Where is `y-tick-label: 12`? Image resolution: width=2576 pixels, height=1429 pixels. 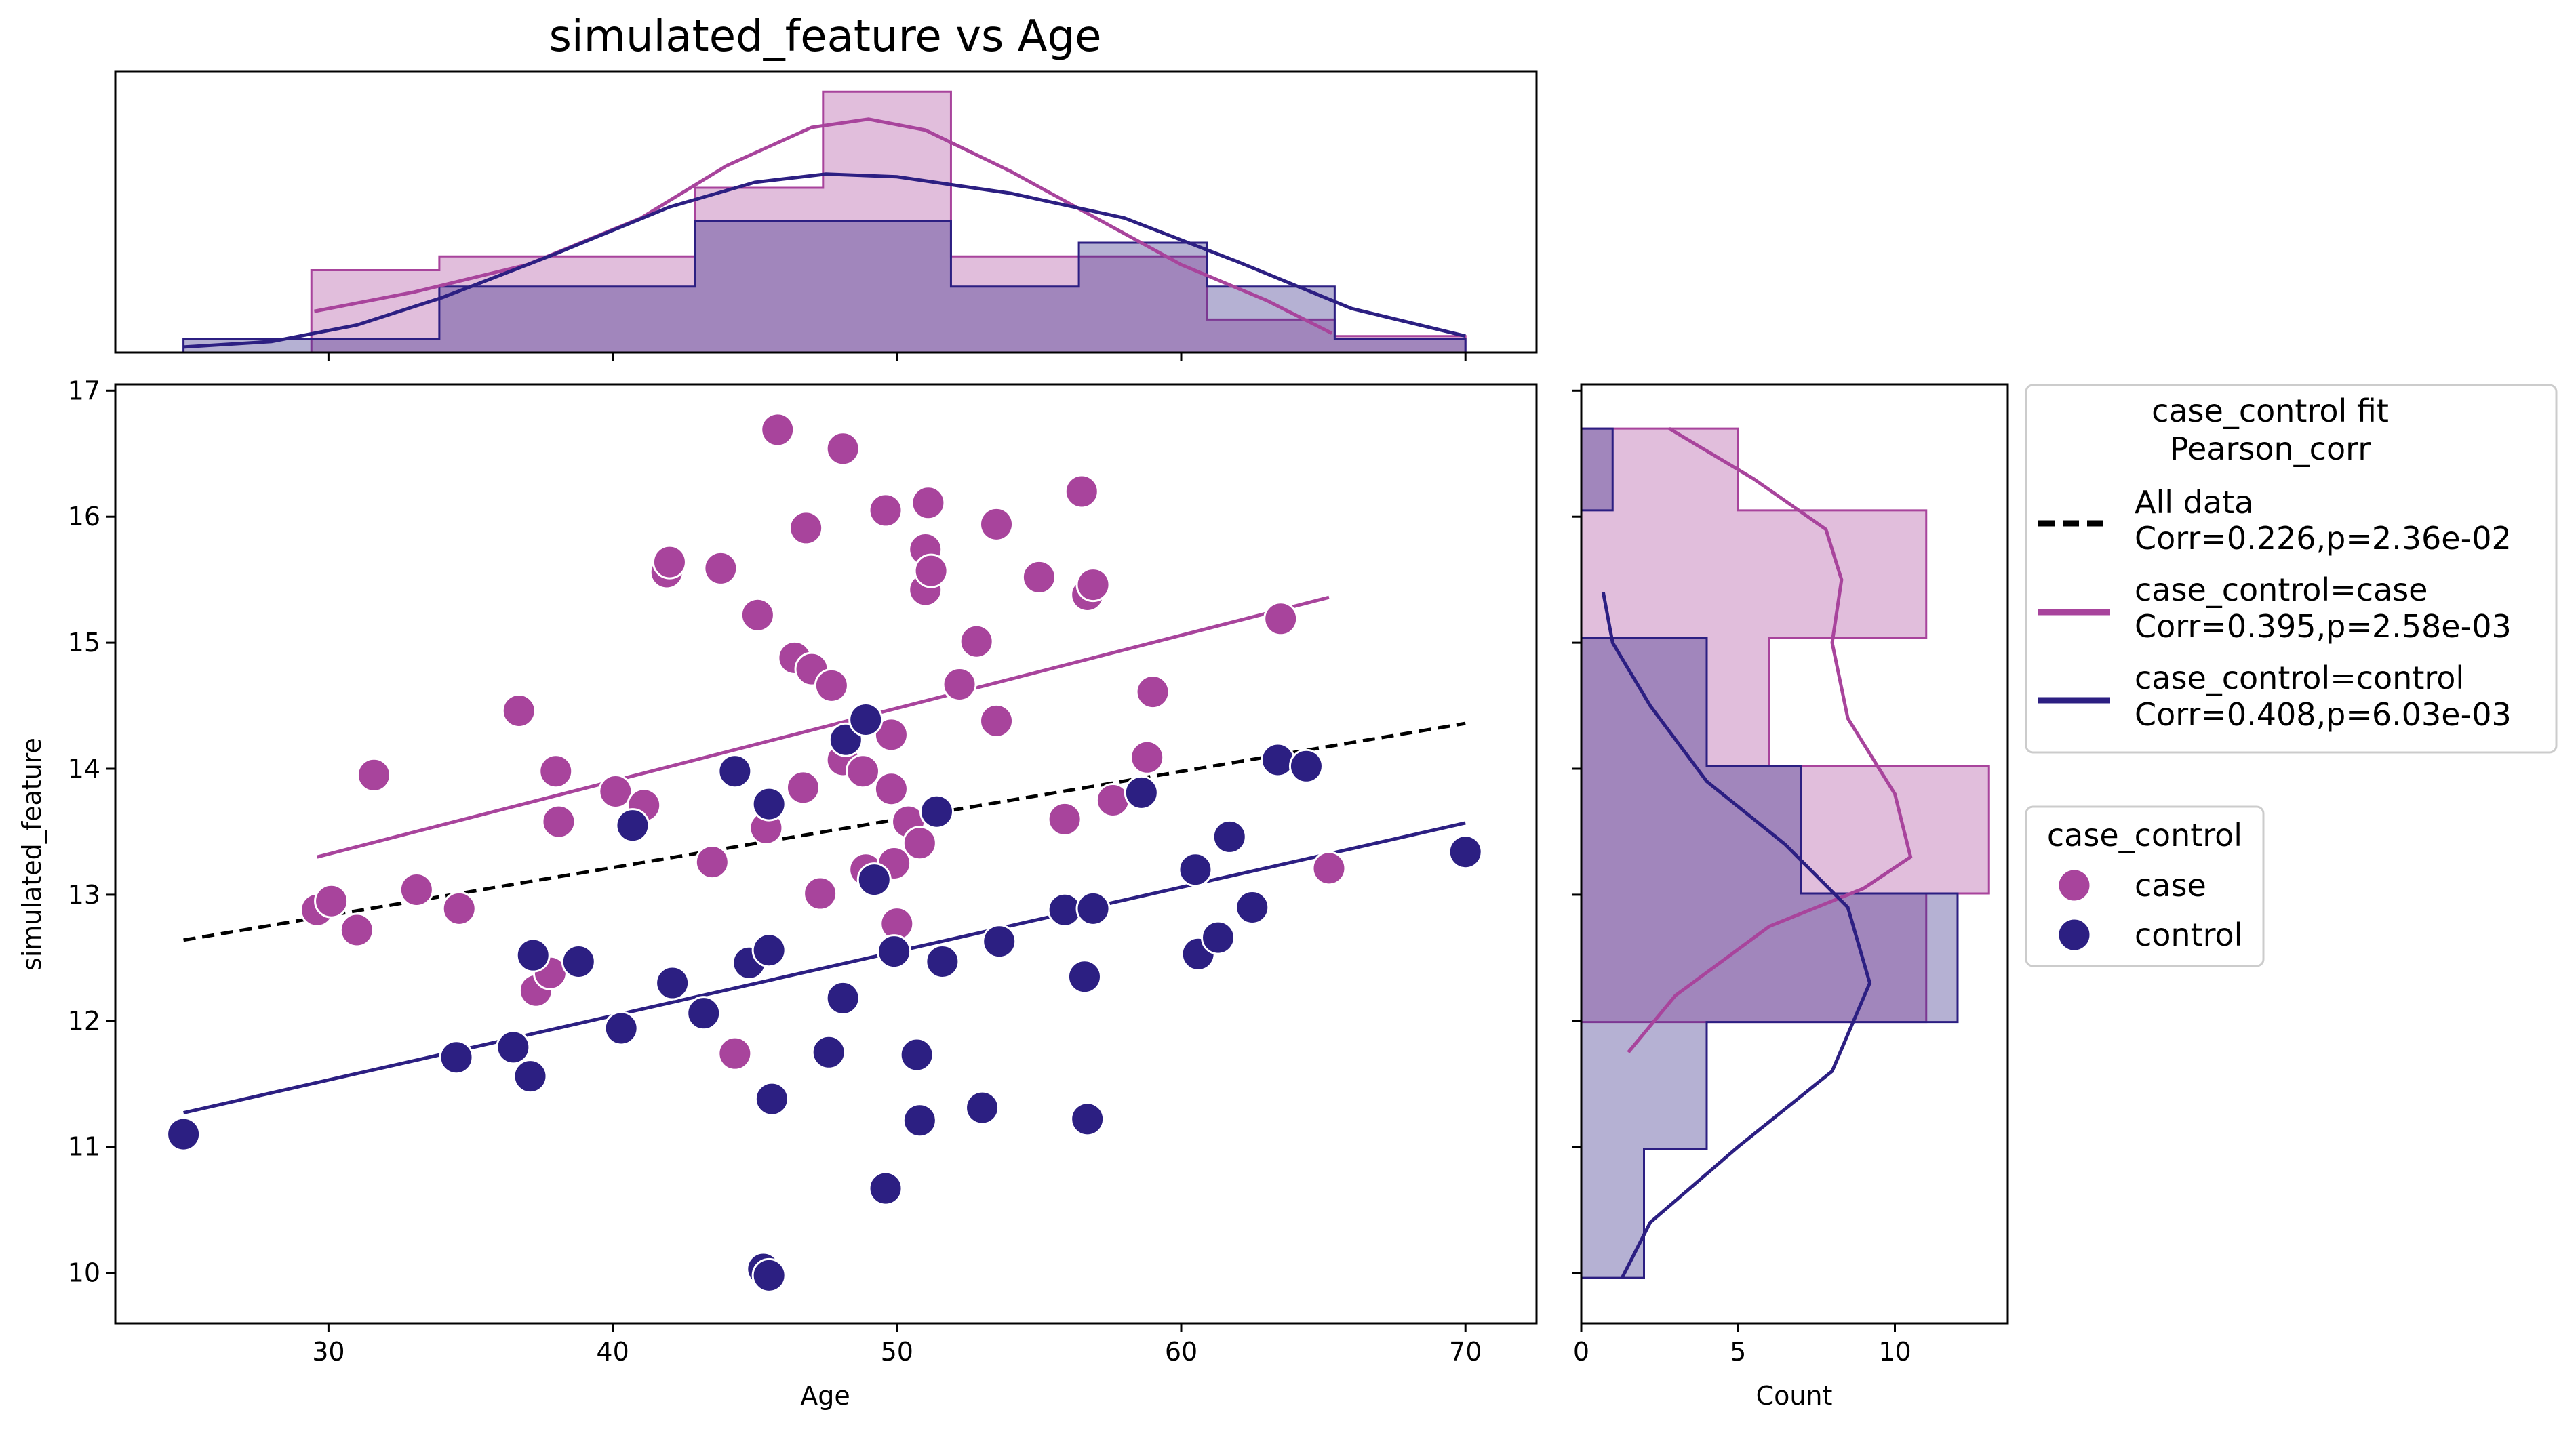 y-tick-label: 12 is located at coordinates (84, 1021).